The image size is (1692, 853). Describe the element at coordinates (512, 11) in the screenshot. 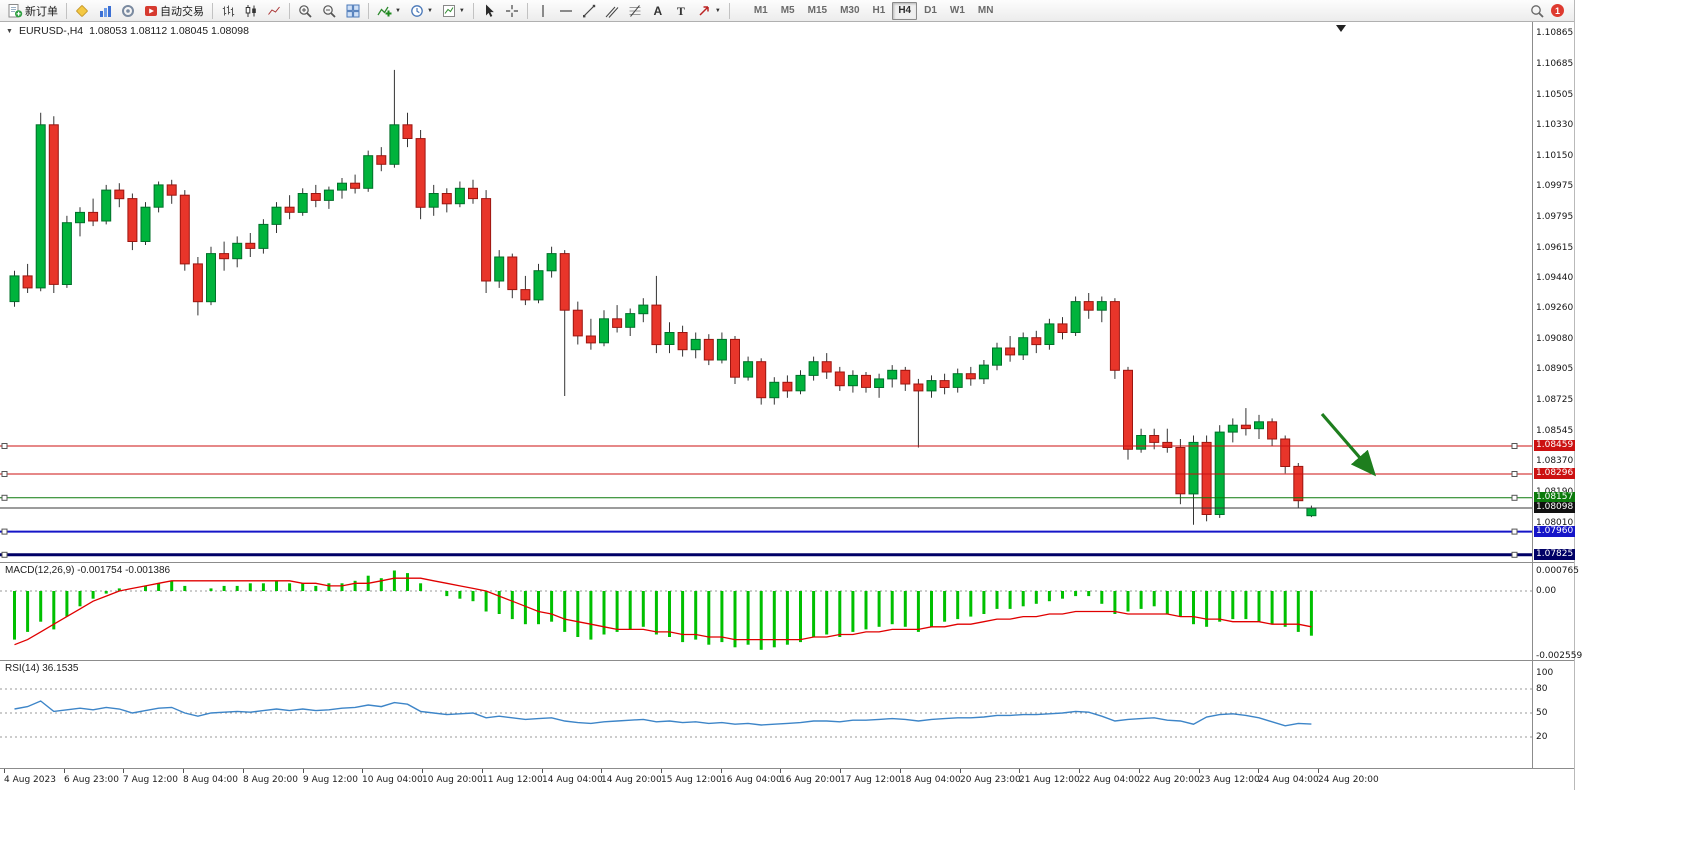

I see `crosshair-tool-button` at that location.